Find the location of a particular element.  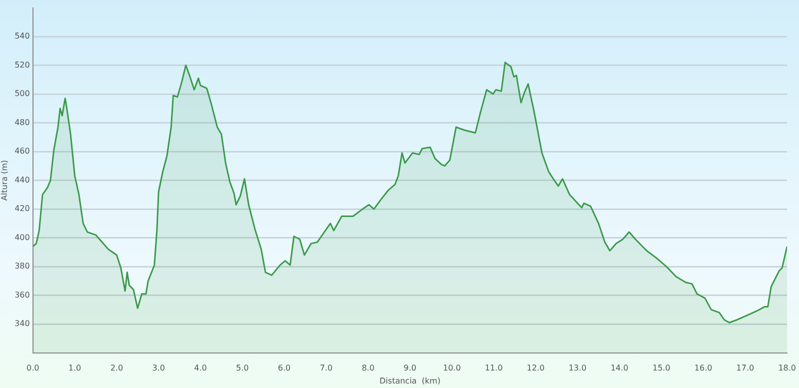

x-tick-label: 17.0 is located at coordinates (745, 368).